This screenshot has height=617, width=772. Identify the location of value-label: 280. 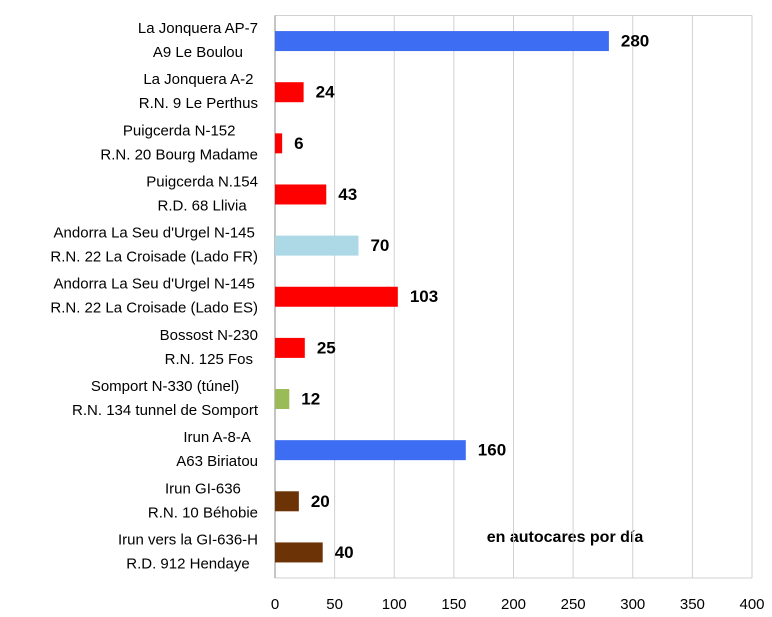
(635, 41).